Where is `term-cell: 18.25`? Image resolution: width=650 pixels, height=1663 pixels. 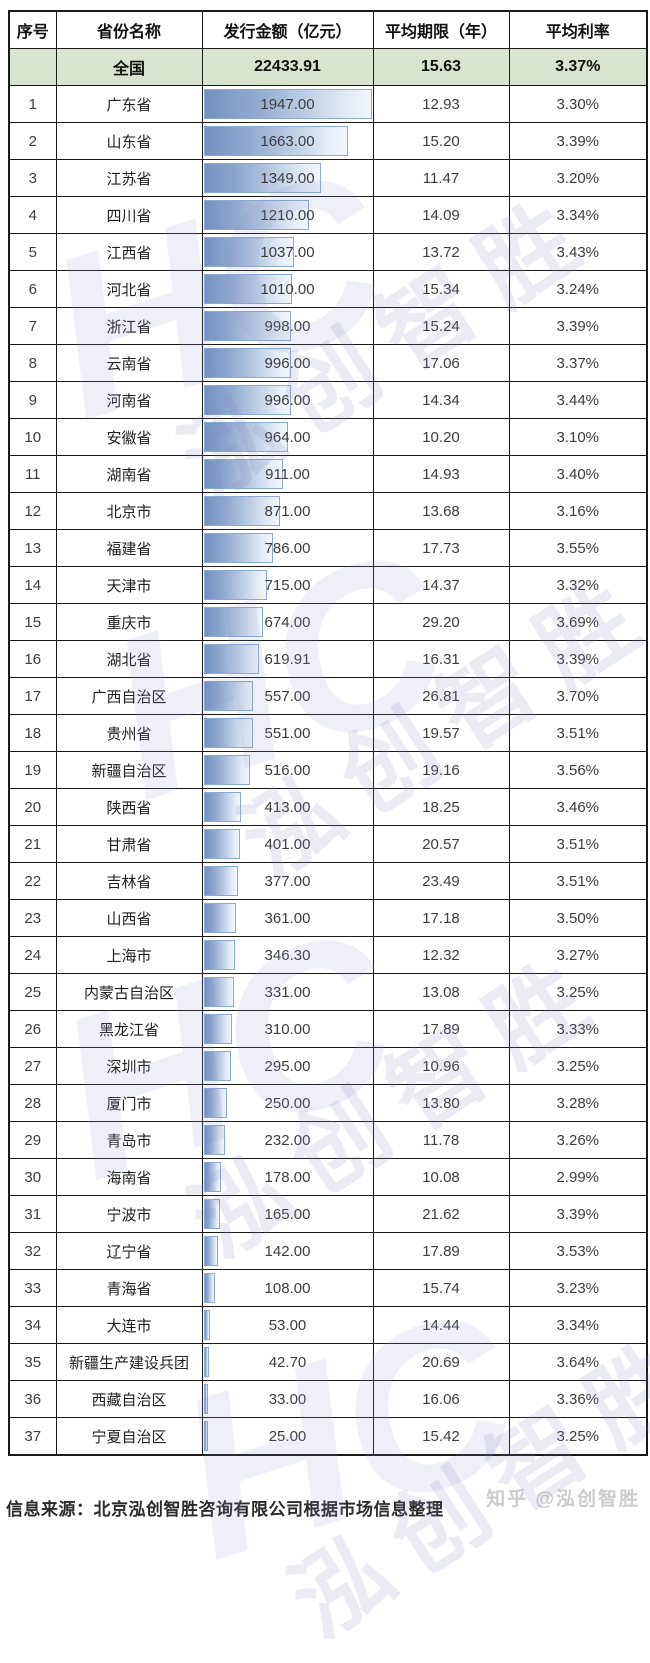 term-cell: 18.25 is located at coordinates (441, 807).